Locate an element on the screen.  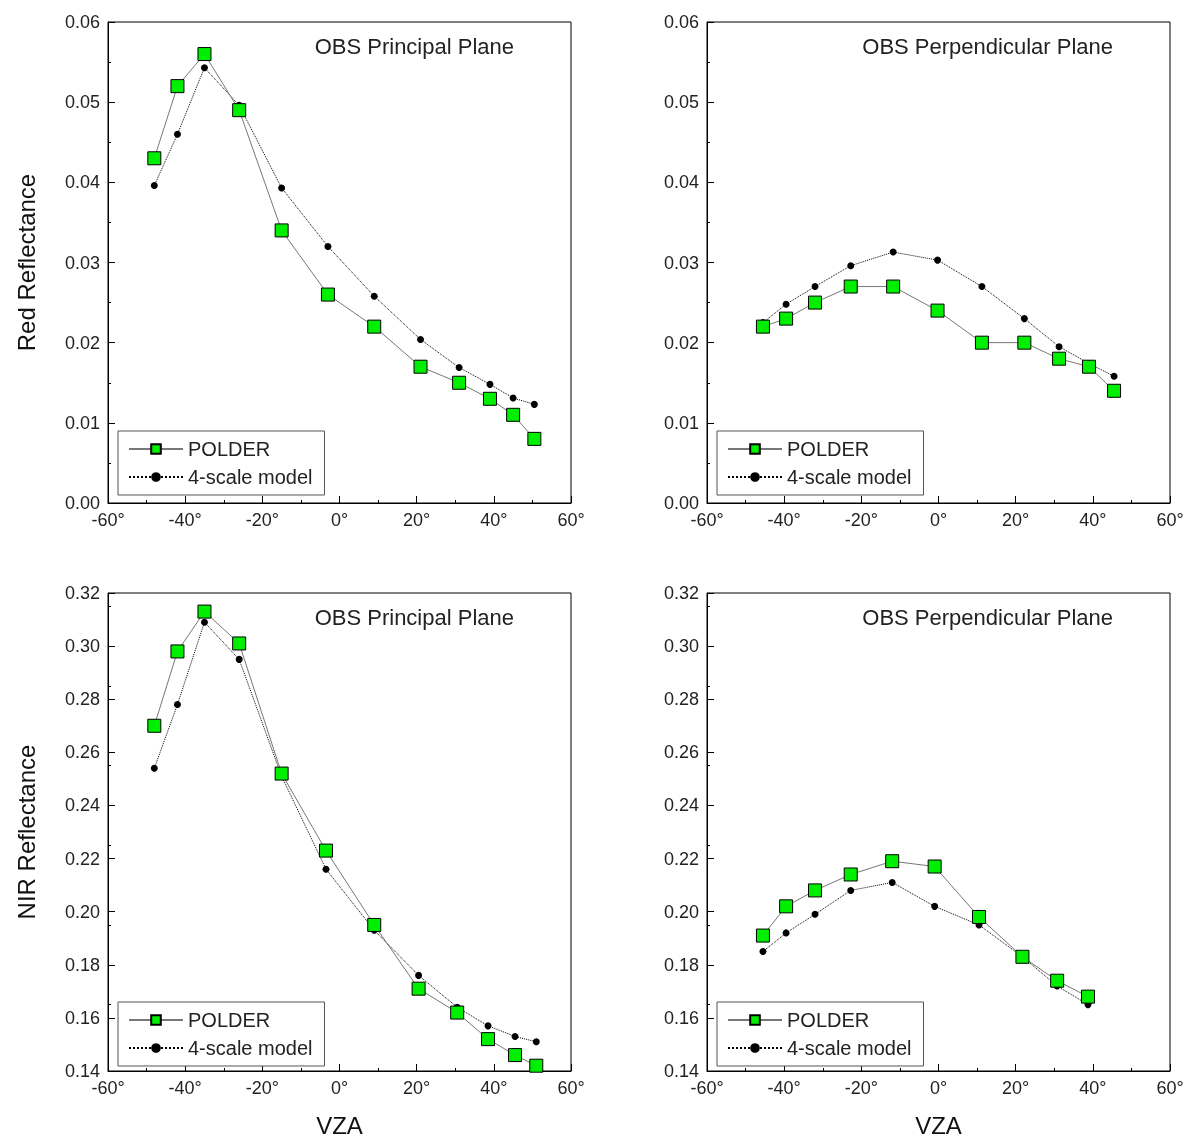
y-tick-label: 0.32 is located at coordinates (681, 593).